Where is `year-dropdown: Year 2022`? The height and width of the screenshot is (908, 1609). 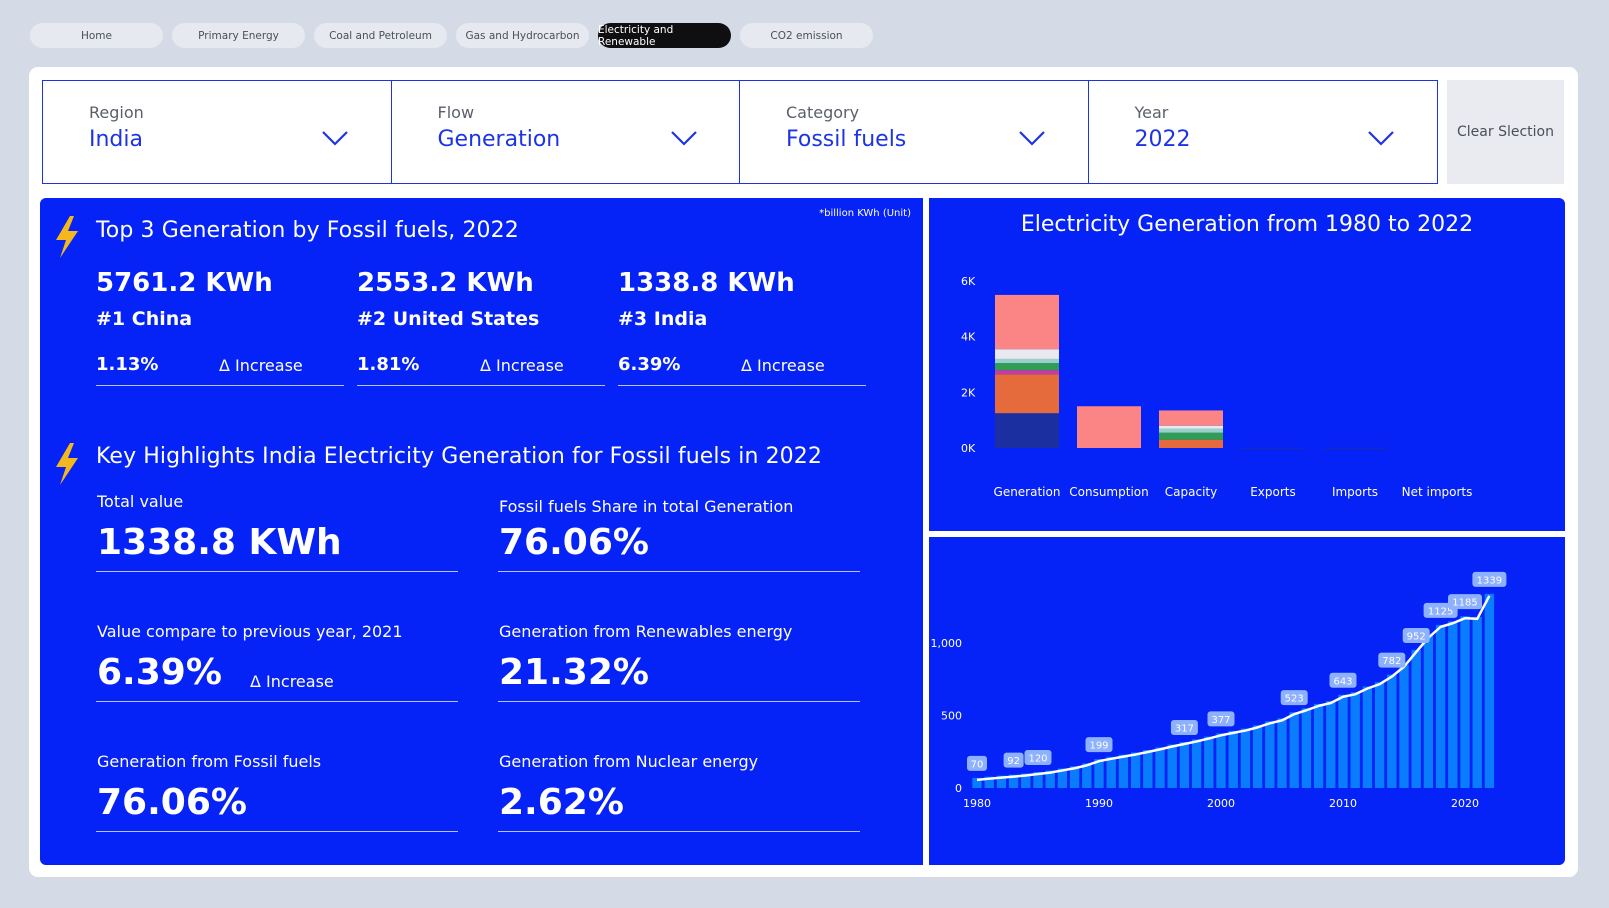 year-dropdown: Year 2022 is located at coordinates (1262, 132).